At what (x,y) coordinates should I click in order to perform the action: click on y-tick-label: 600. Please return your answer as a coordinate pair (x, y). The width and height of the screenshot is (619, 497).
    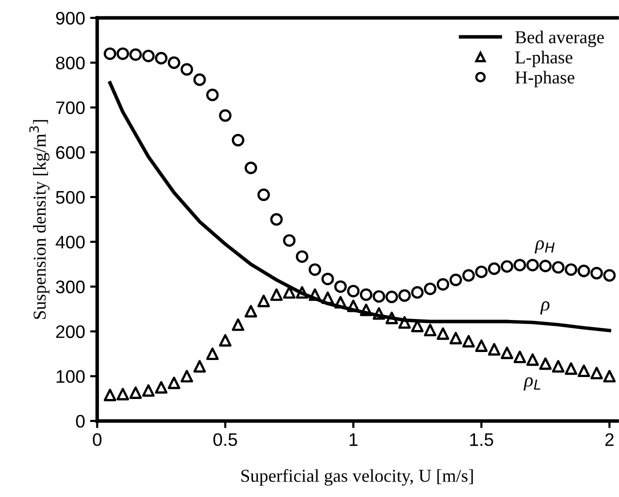
    Looking at the image, I should click on (70, 152).